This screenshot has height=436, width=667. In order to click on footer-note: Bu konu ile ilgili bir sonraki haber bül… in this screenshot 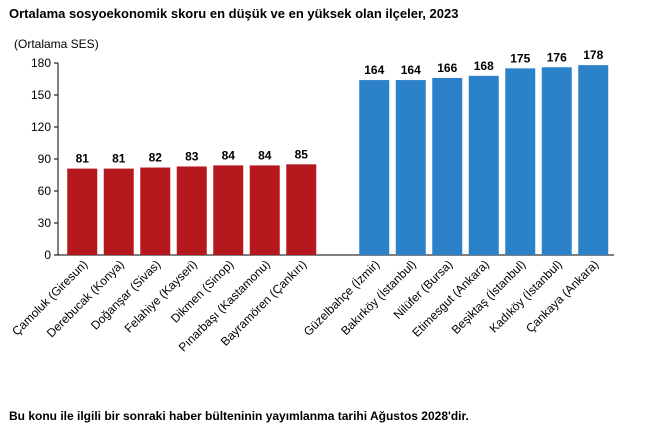, I will do `click(239, 416)`.